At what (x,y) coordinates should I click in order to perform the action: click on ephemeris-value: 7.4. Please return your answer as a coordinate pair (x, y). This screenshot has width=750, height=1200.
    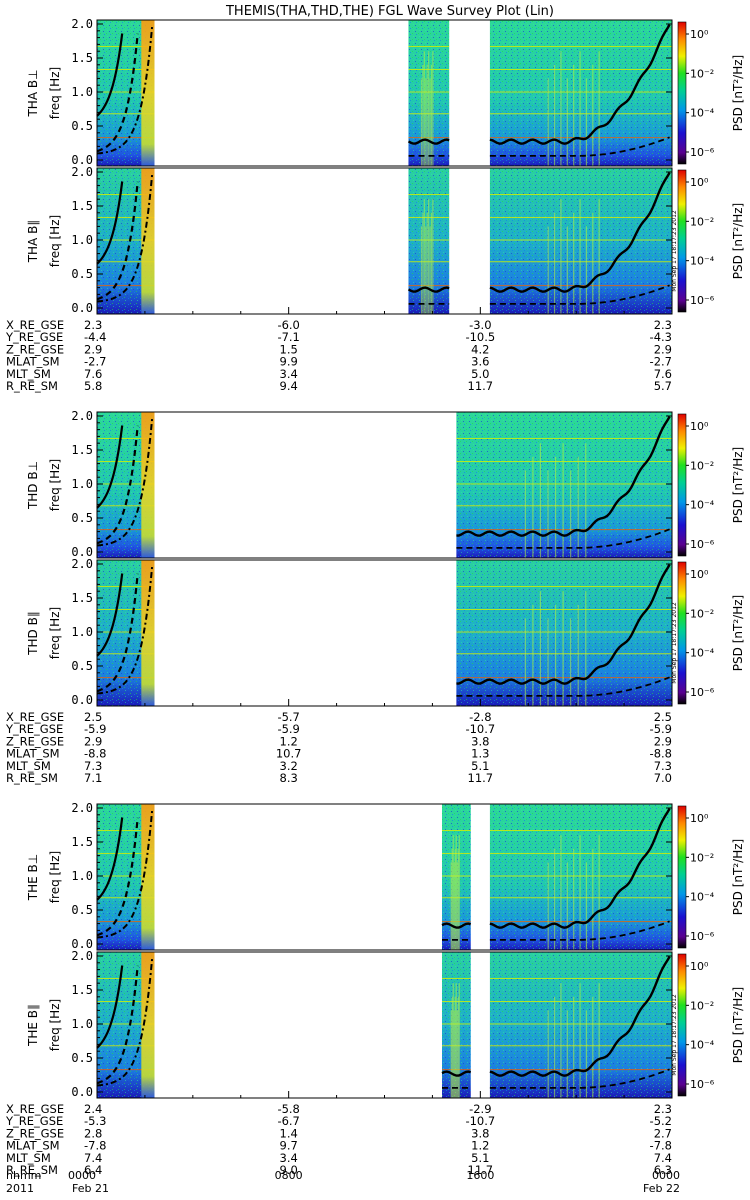
    Looking at the image, I should click on (93, 1158).